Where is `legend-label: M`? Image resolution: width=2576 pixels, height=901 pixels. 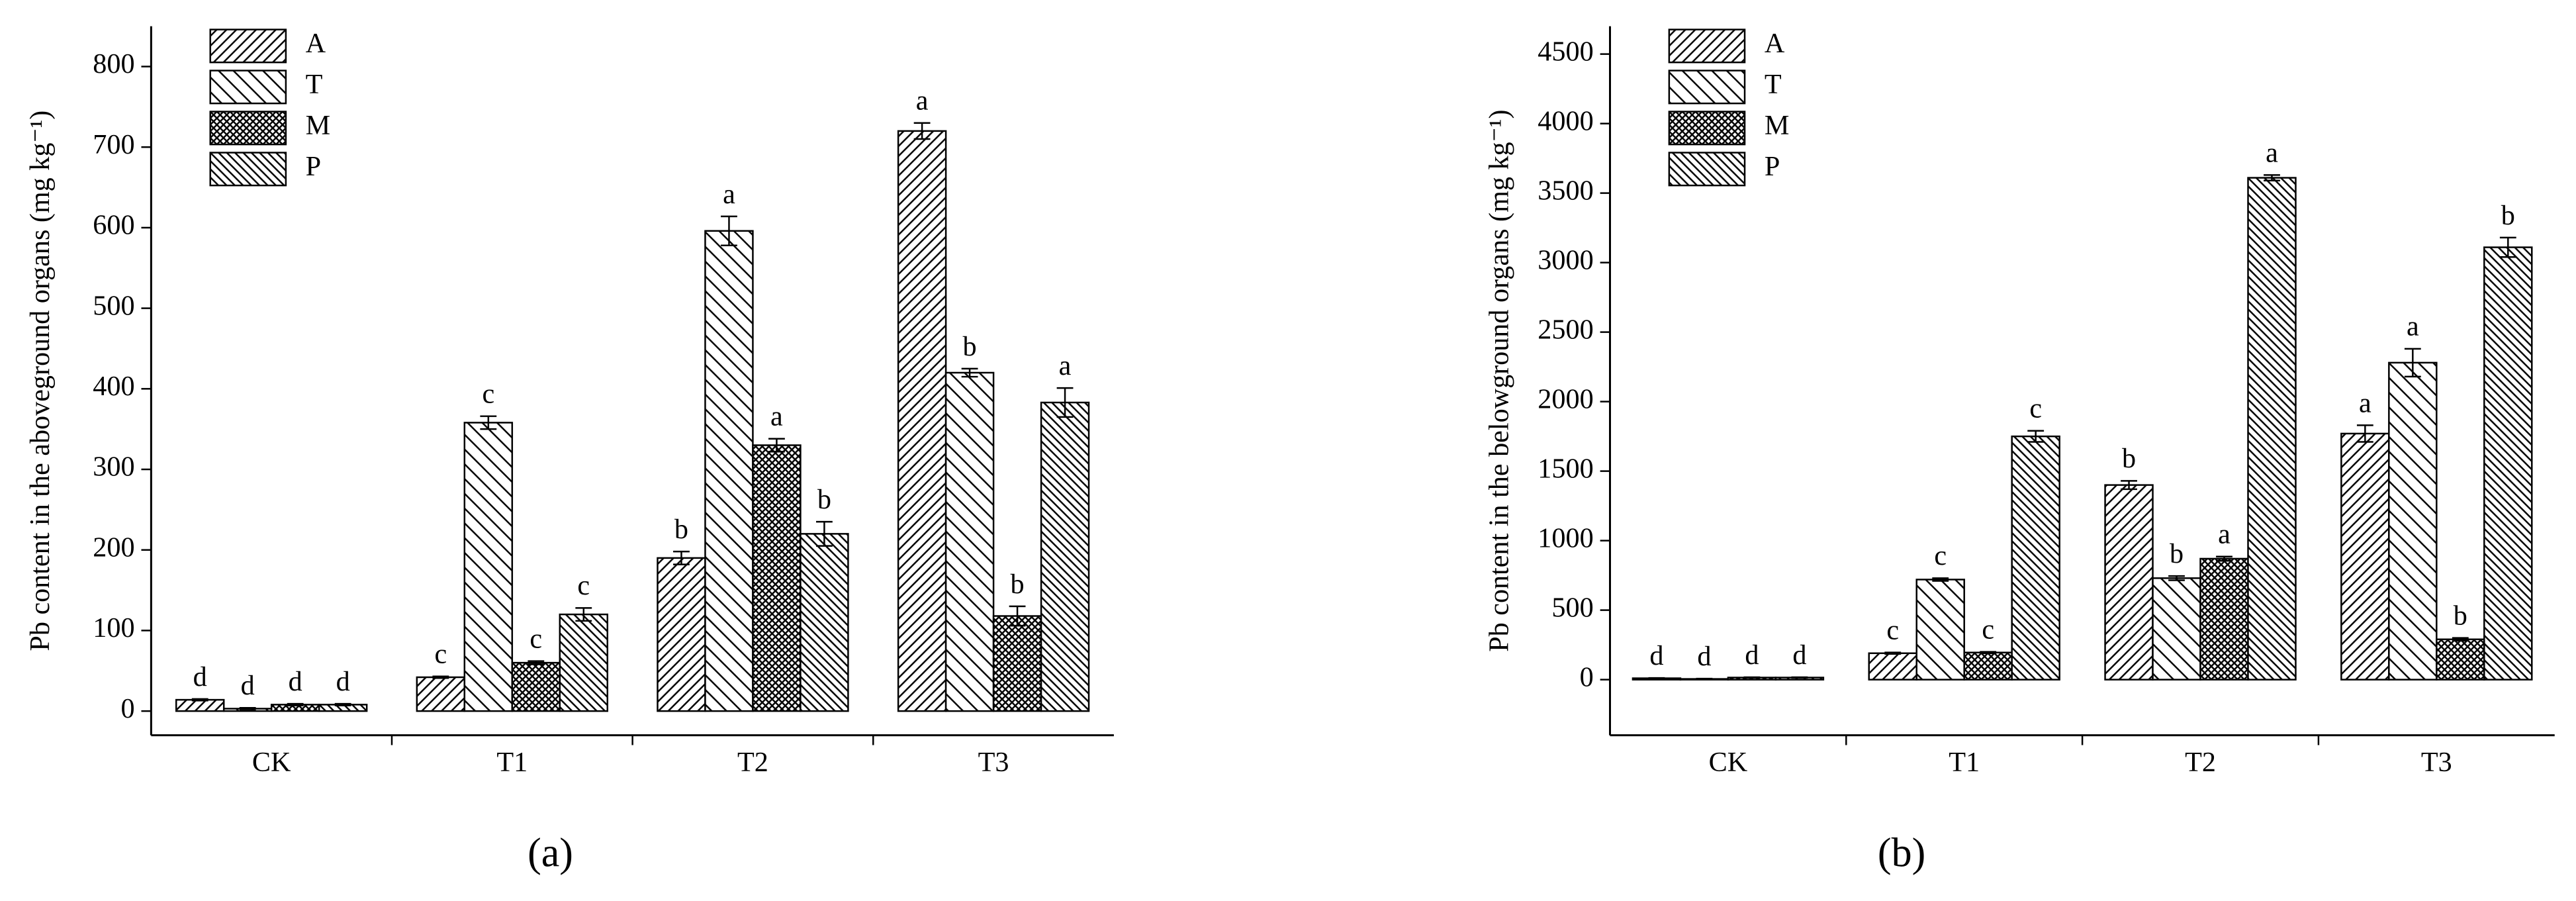
legend-label: M is located at coordinates (318, 125).